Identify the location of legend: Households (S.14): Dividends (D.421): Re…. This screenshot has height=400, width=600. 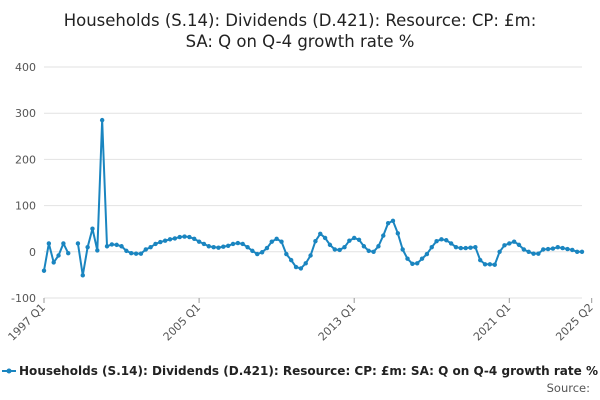
(300, 370).